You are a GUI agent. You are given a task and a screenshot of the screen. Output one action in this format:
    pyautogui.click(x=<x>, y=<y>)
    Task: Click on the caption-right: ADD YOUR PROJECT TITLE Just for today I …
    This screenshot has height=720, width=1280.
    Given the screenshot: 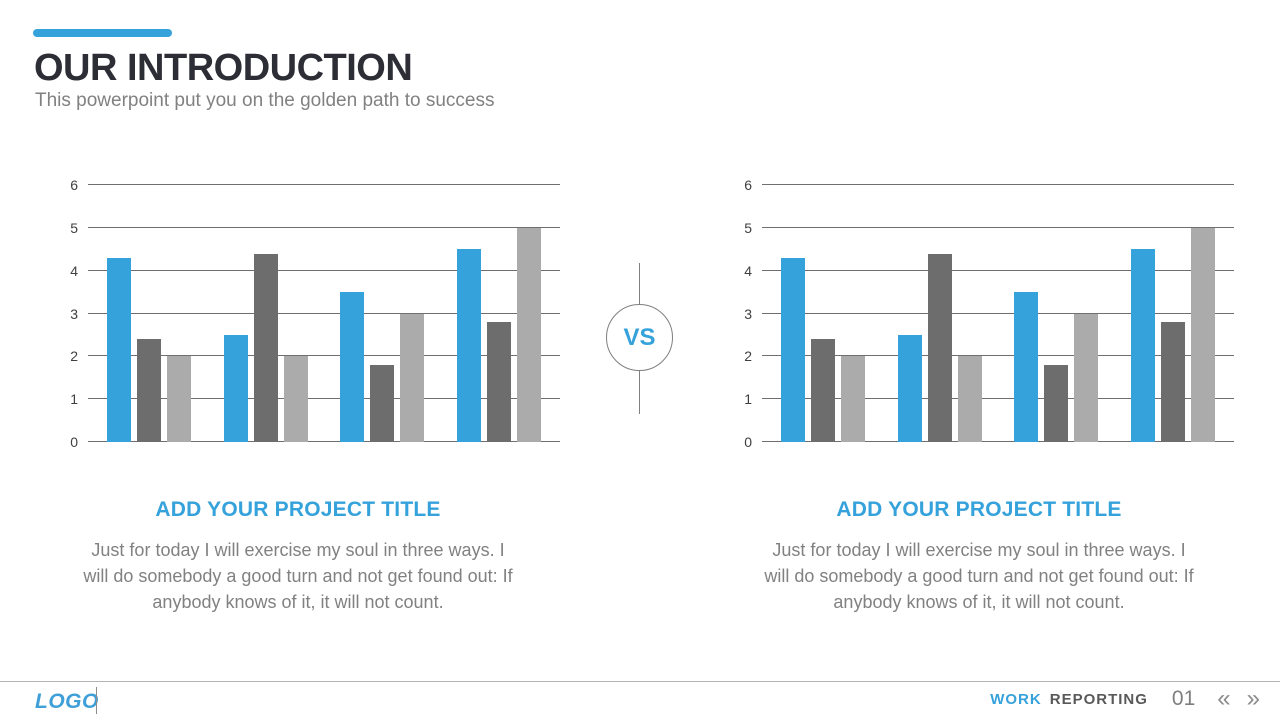 What is the action you would take?
    pyautogui.click(x=979, y=556)
    